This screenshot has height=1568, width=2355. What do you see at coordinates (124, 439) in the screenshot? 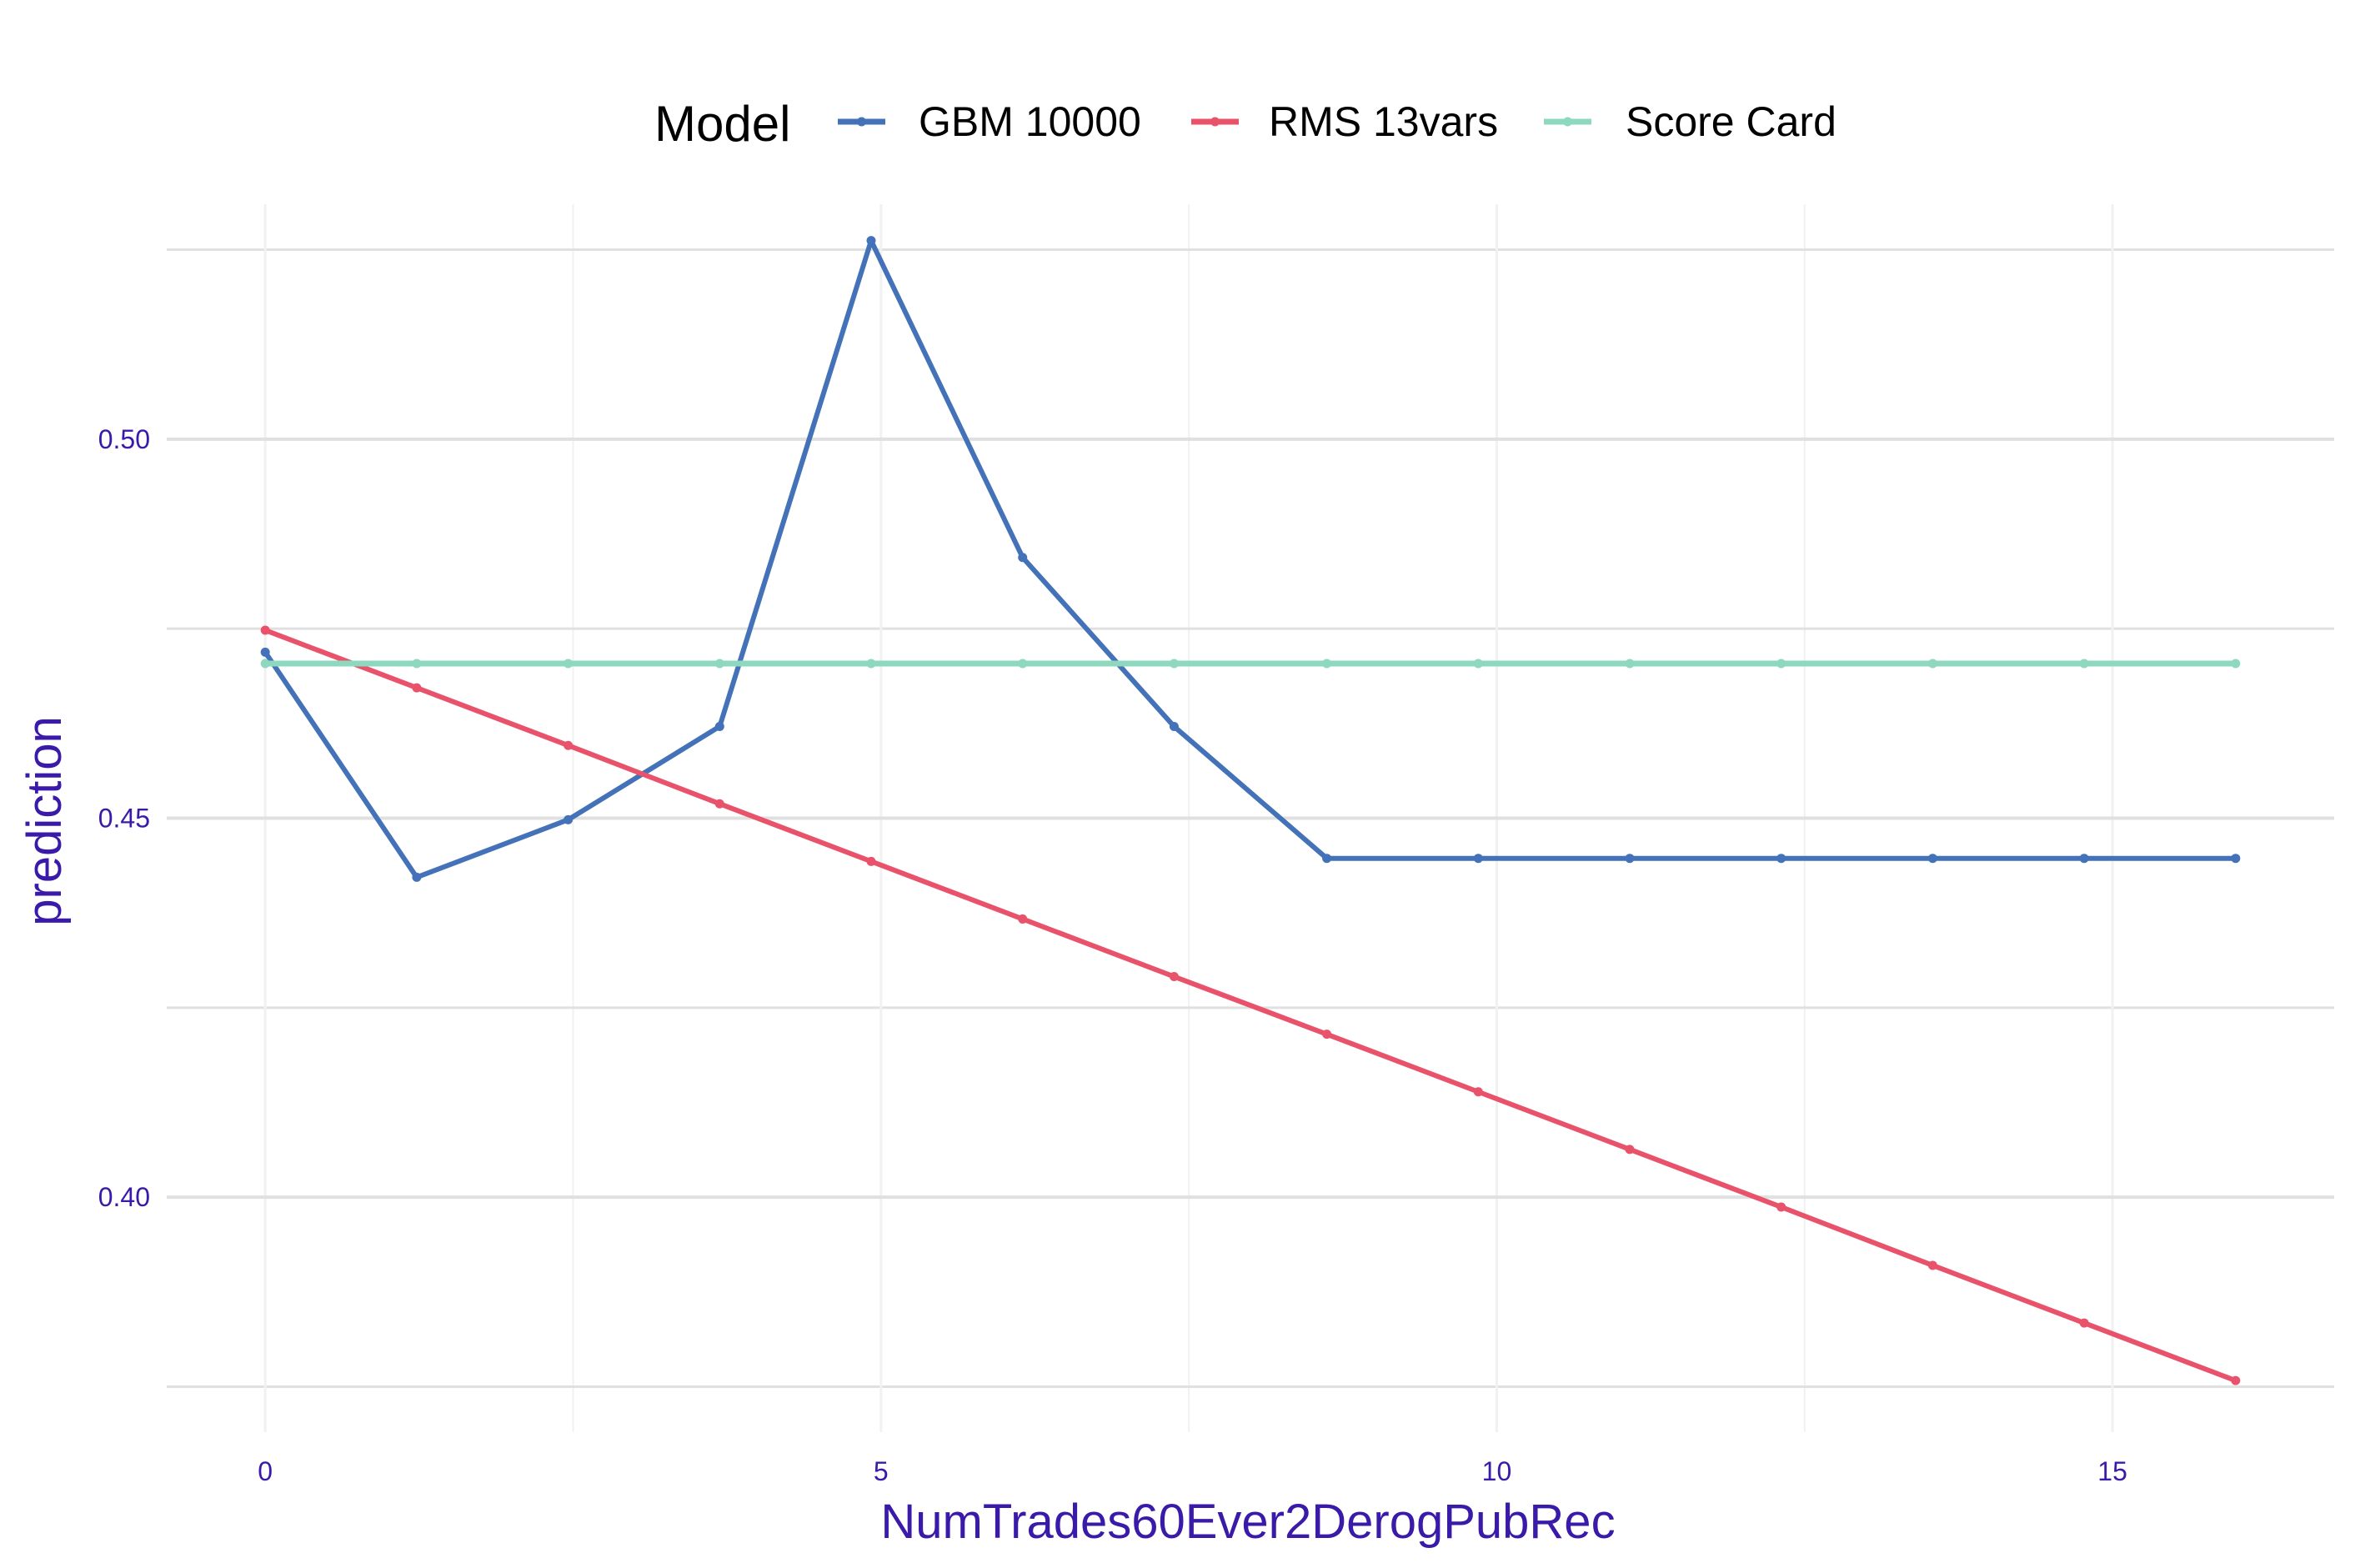
I see `y-tick-label: 0.50` at bounding box center [124, 439].